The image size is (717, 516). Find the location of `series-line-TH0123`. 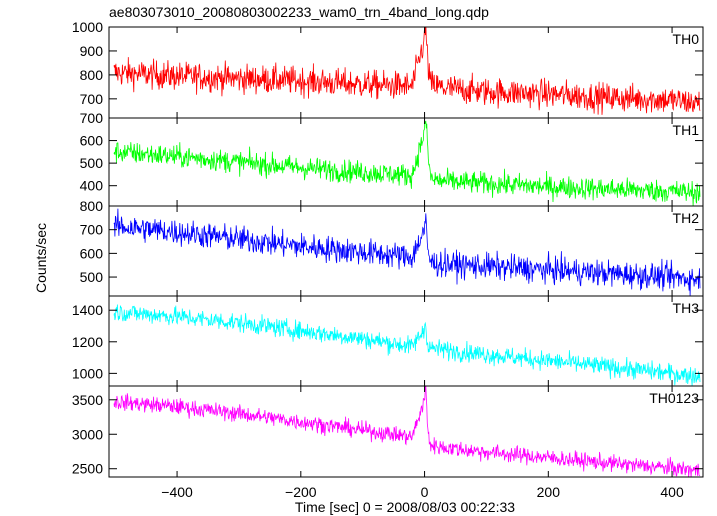

series-line-TH0123 is located at coordinates (407, 431).